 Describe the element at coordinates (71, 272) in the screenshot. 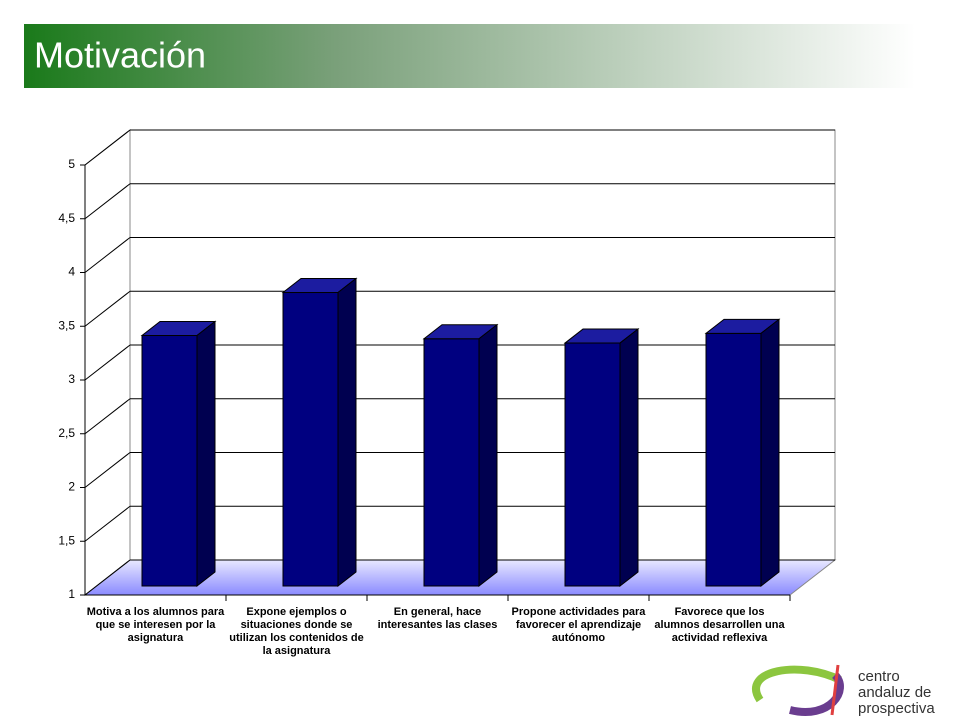

I see `y-tick-label: 4` at that location.